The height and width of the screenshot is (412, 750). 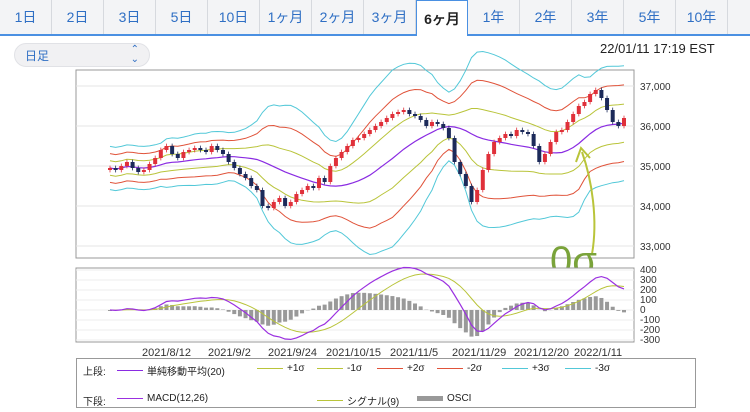 I want to click on tab-4: 10日, so click(x=234, y=17).